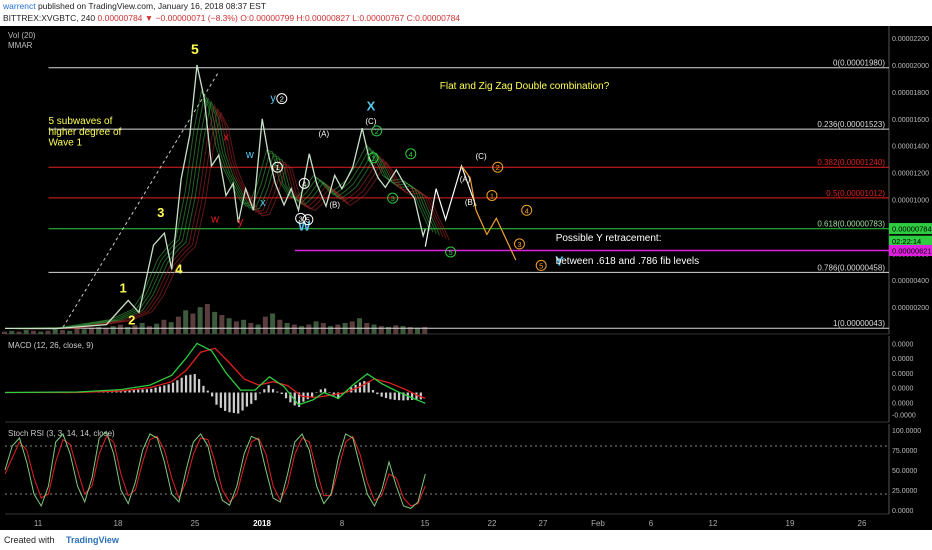 This screenshot has height=550, width=932. What do you see at coordinates (851, 162) in the screenshot?
I see `fib-level-label: 0.382(0.00001240)` at bounding box center [851, 162].